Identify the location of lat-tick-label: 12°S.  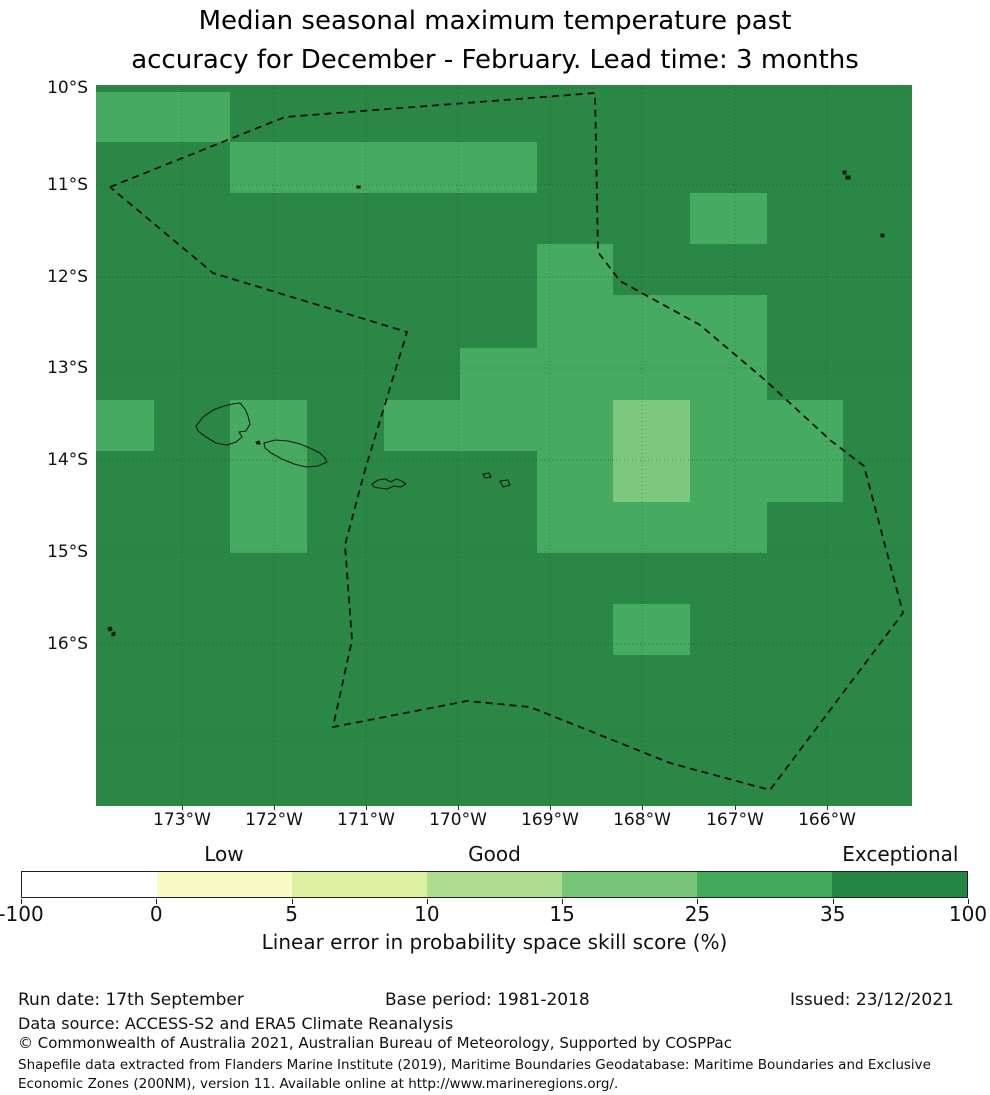
(67, 277).